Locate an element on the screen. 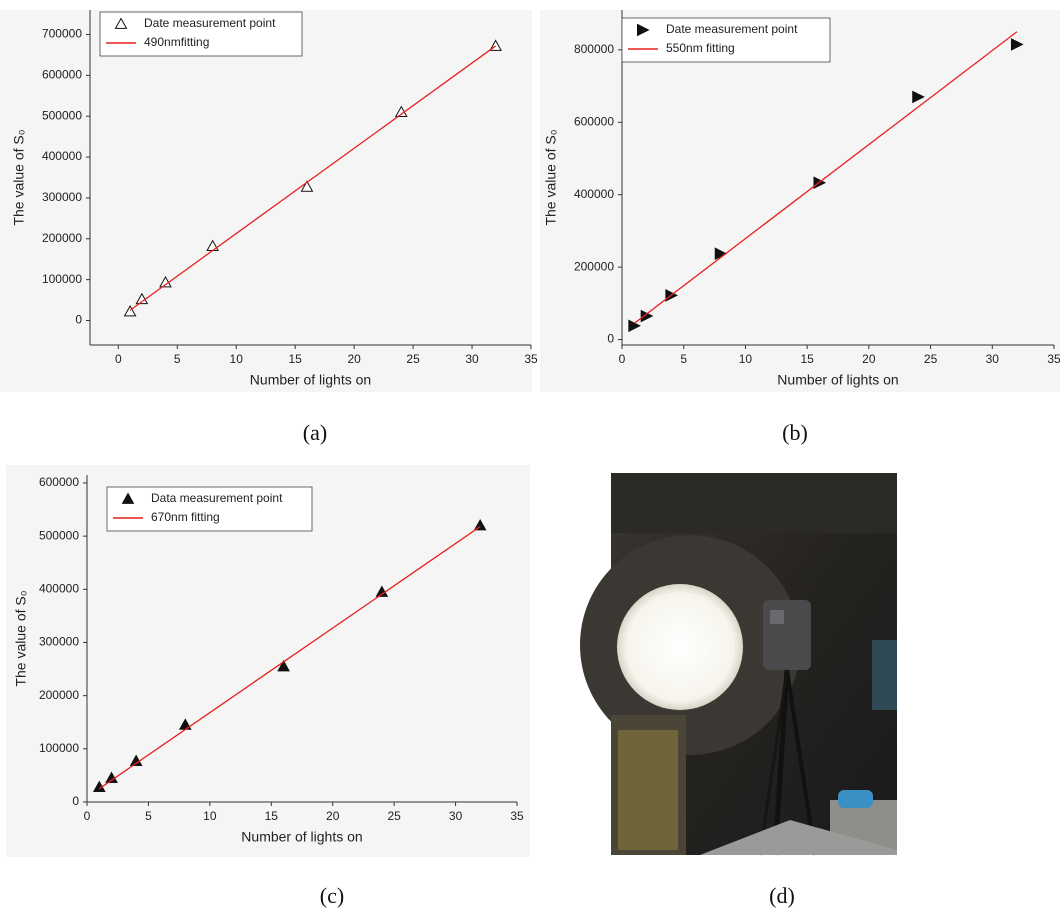  caption: (a) is located at coordinates (315, 432).